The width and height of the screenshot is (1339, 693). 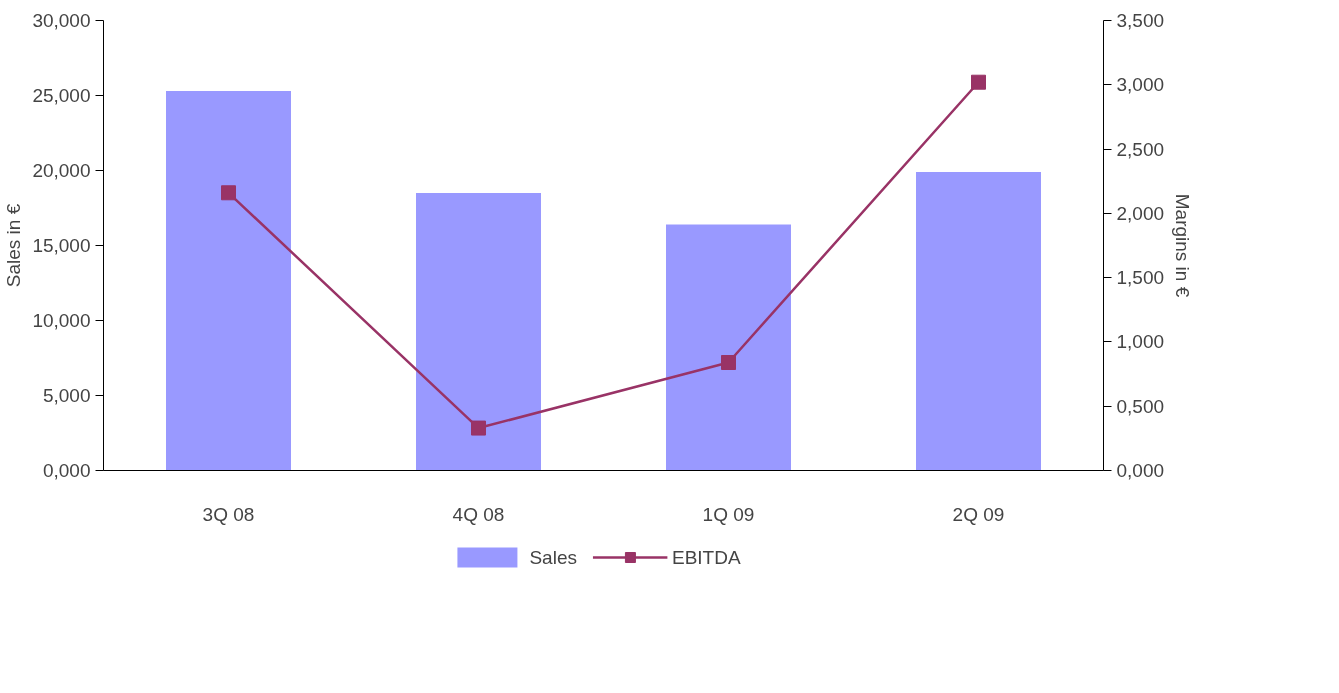 I want to click on legend-label: Sales, so click(x=553, y=557).